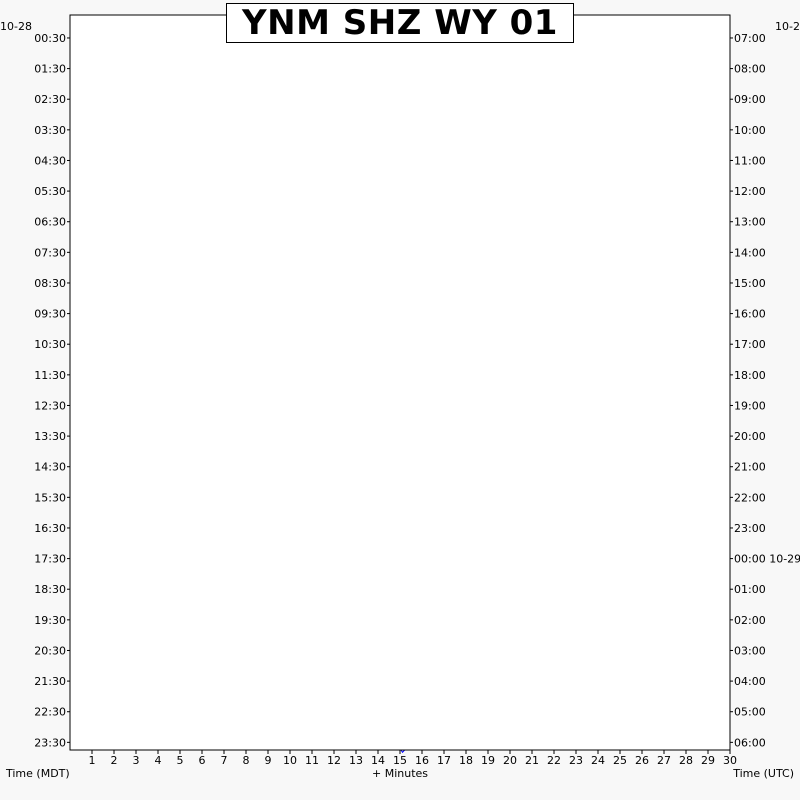 The width and height of the screenshot is (800, 800). What do you see at coordinates (50, 559) in the screenshot?
I see `left-time-label: 17:30` at bounding box center [50, 559].